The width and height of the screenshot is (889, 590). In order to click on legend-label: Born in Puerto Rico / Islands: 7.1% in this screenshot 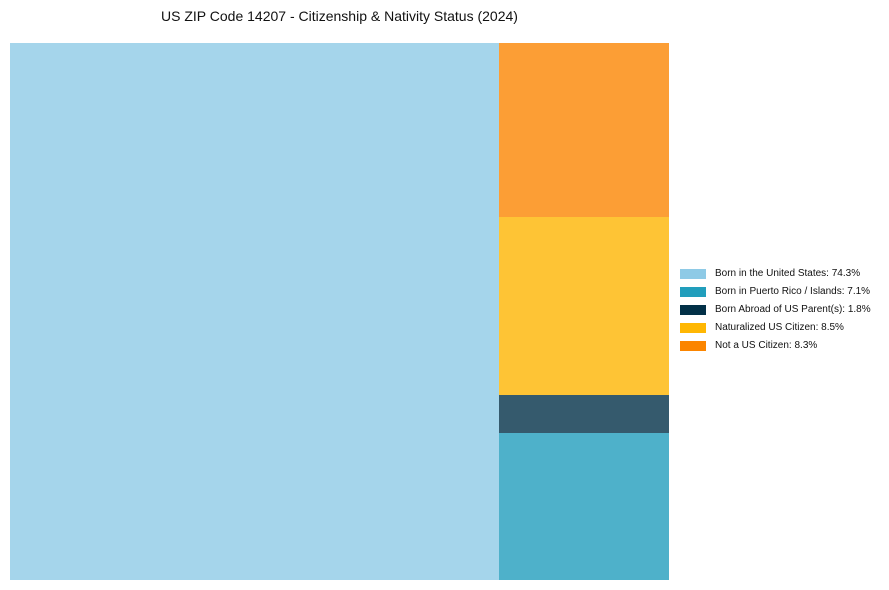, I will do `click(793, 291)`.